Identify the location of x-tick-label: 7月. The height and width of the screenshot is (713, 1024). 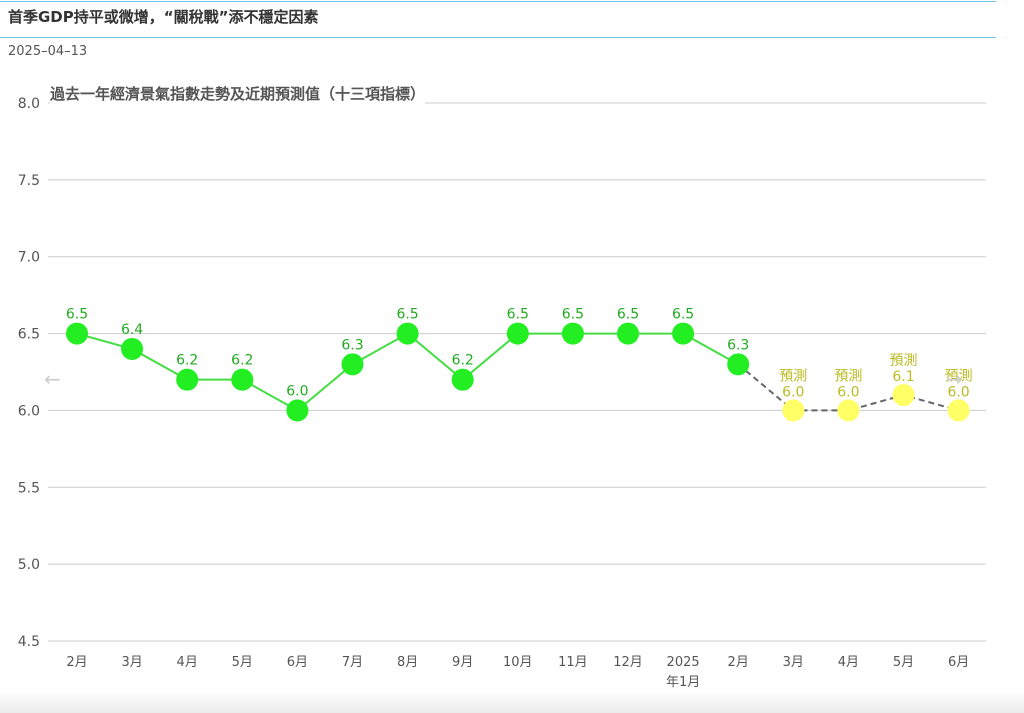
(352, 662).